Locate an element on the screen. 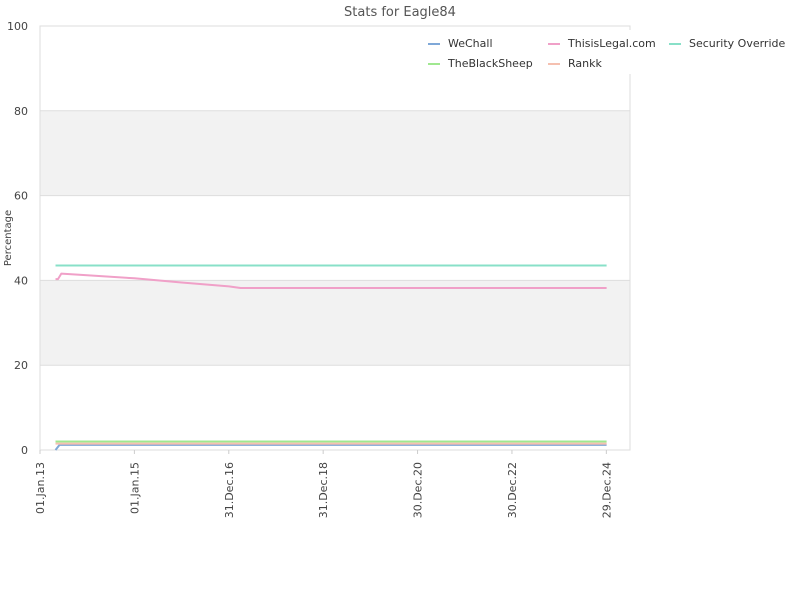 Image resolution: width=800 pixels, height=600 pixels. y-axis-ticks: 0 20 40 60 80 100 is located at coordinates (17, 238).